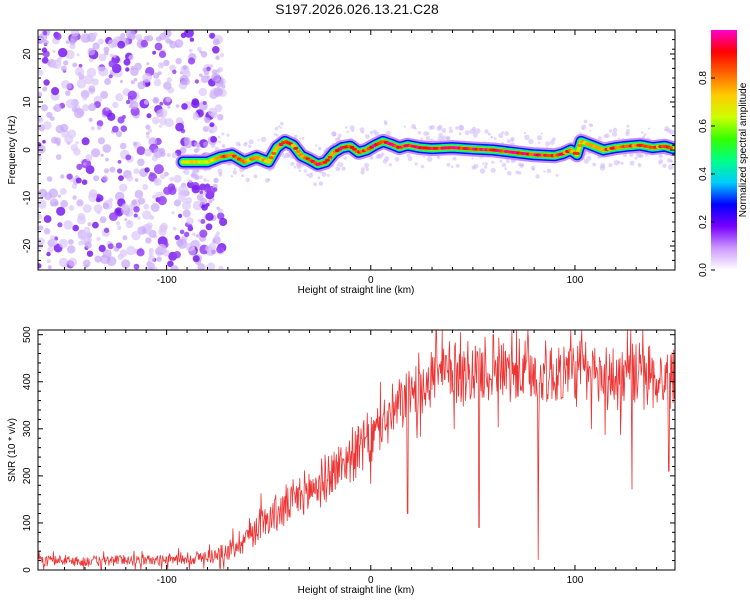 This screenshot has height=600, width=750. What do you see at coordinates (27, 381) in the screenshot?
I see `y-tick-label: 400` at bounding box center [27, 381].